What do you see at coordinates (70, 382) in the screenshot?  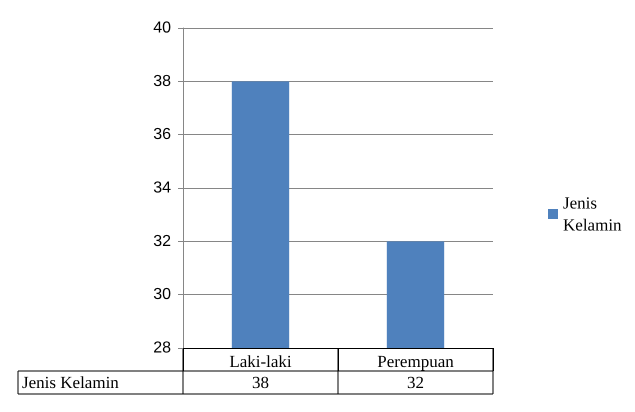 I see `text: Jenis Kelamin` at bounding box center [70, 382].